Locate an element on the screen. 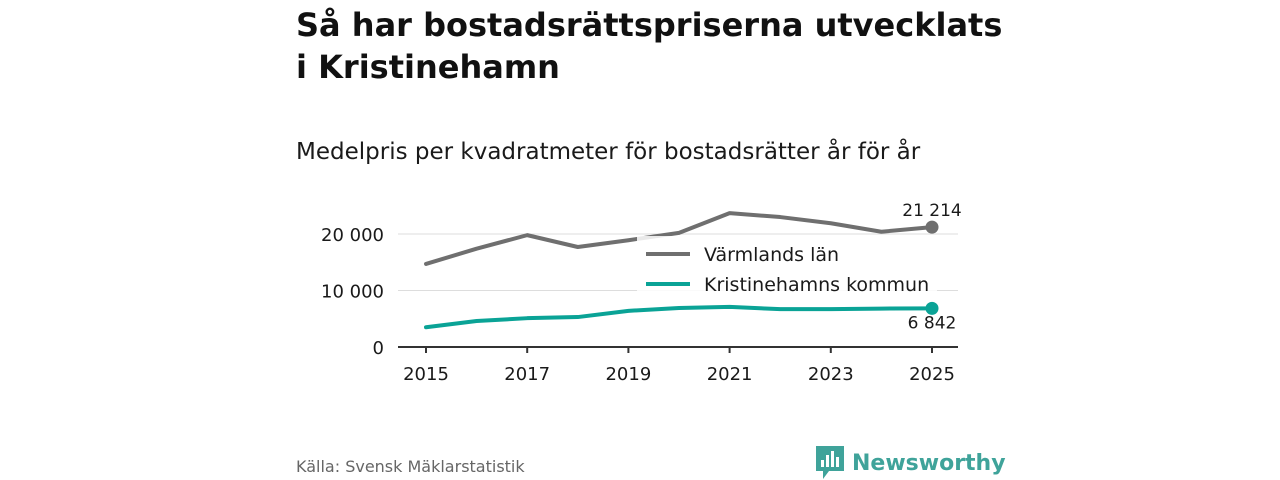 This screenshot has height=480, width=1280. x-tick-label: 2025 is located at coordinates (932, 374).